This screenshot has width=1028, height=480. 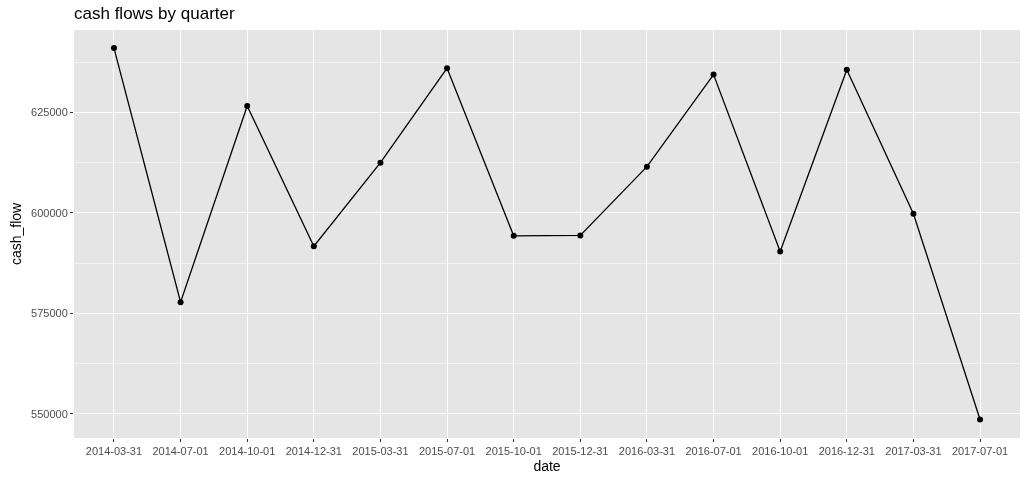 I want to click on x-tick-label: 2015-03-31, so click(x=380, y=451).